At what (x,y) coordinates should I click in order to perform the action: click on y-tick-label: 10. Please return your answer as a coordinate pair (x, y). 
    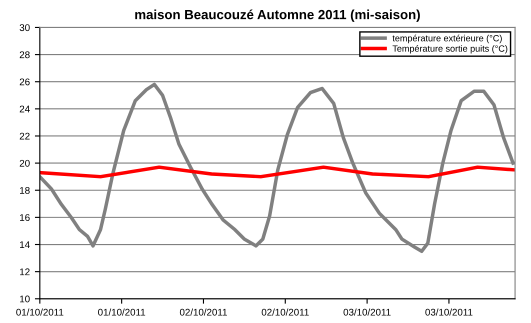
    Looking at the image, I should click on (25, 299).